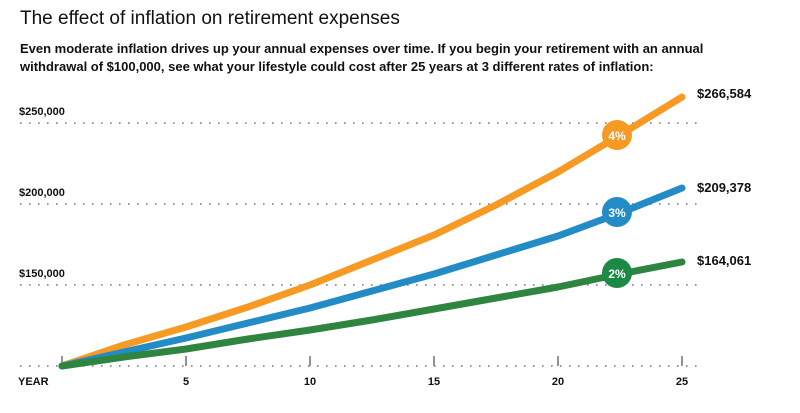 This screenshot has width=800, height=413. What do you see at coordinates (434, 382) in the screenshot?
I see `x-tick-label-15: 15` at bounding box center [434, 382].